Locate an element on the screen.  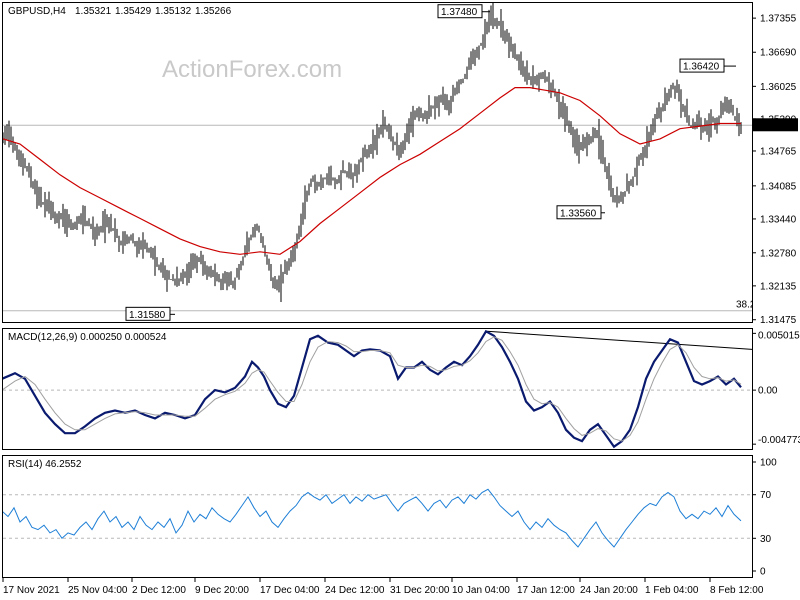
rsi-marks is located at coordinates (377, 518).